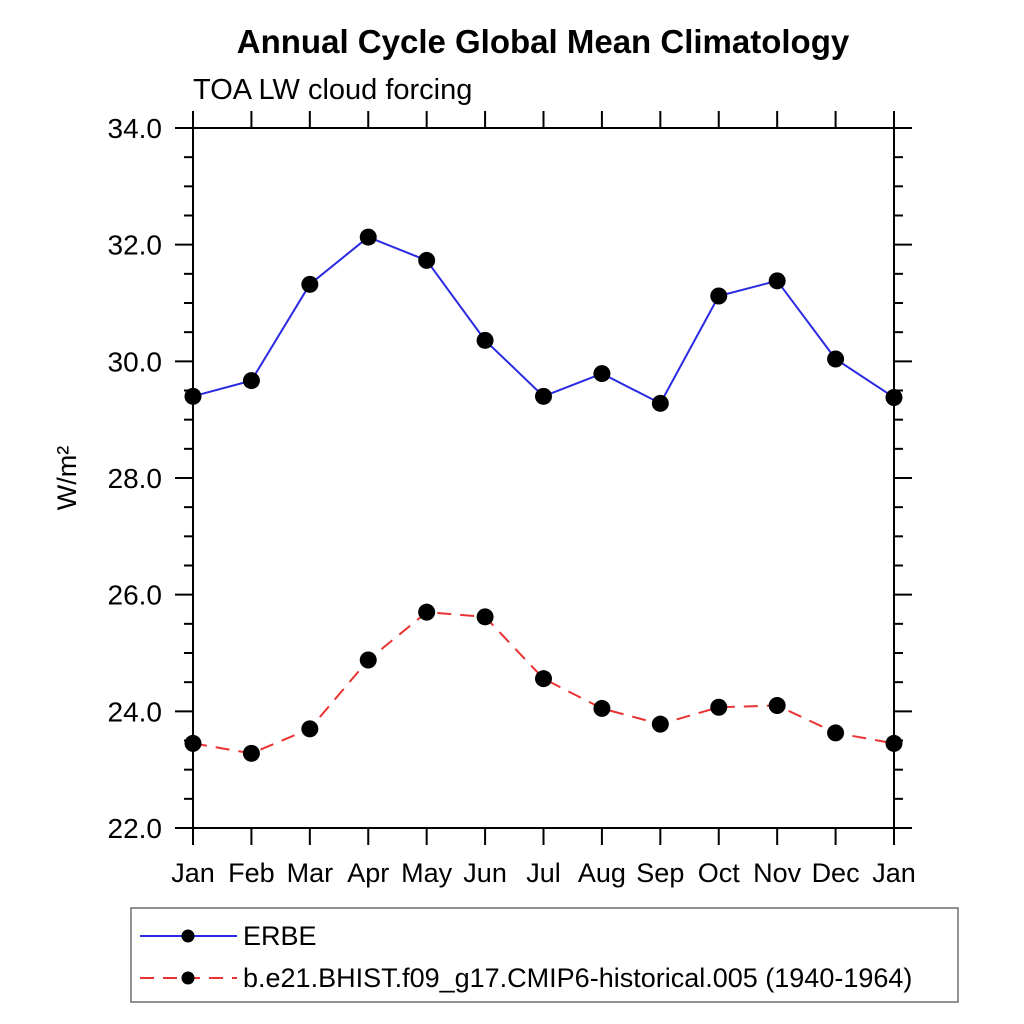 The image size is (1024, 1024). Describe the element at coordinates (427, 873) in the screenshot. I see `x-tick-label: May` at that location.